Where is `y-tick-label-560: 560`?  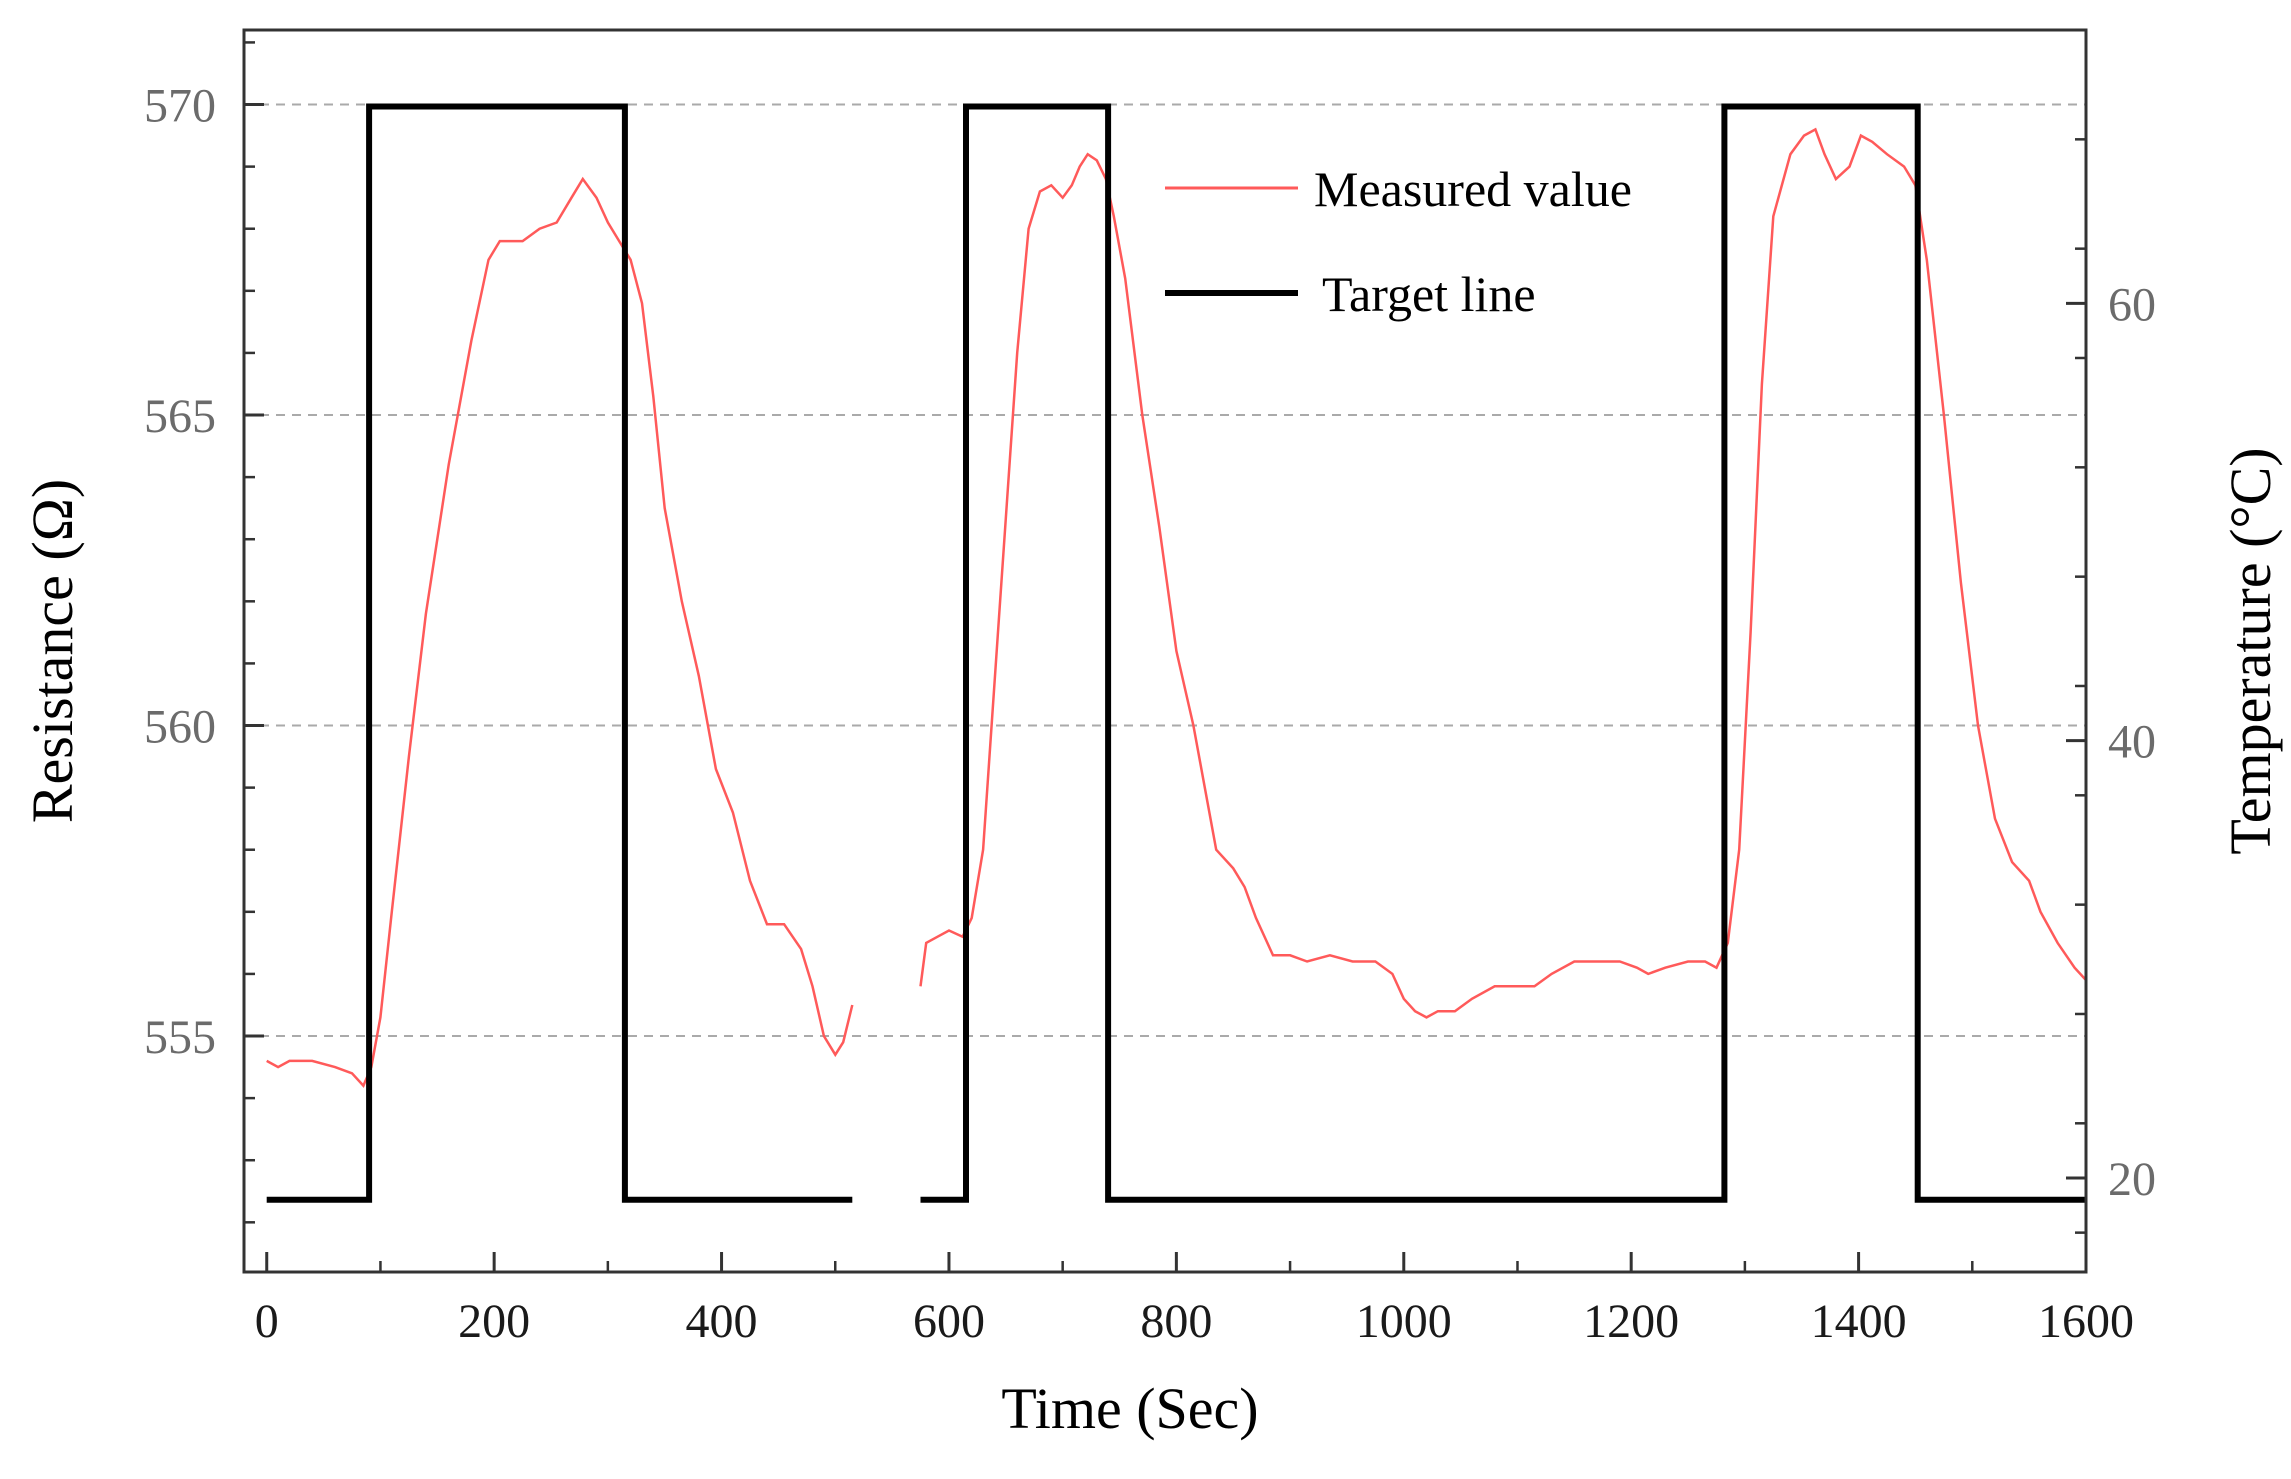
y-tick-label-560: 560 is located at coordinates (180, 727).